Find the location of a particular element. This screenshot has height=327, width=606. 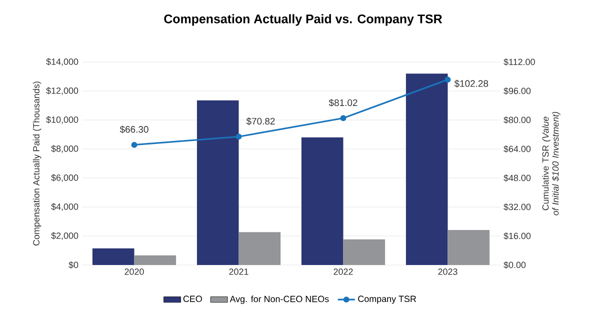

data-label: $102.28 is located at coordinates (471, 84).